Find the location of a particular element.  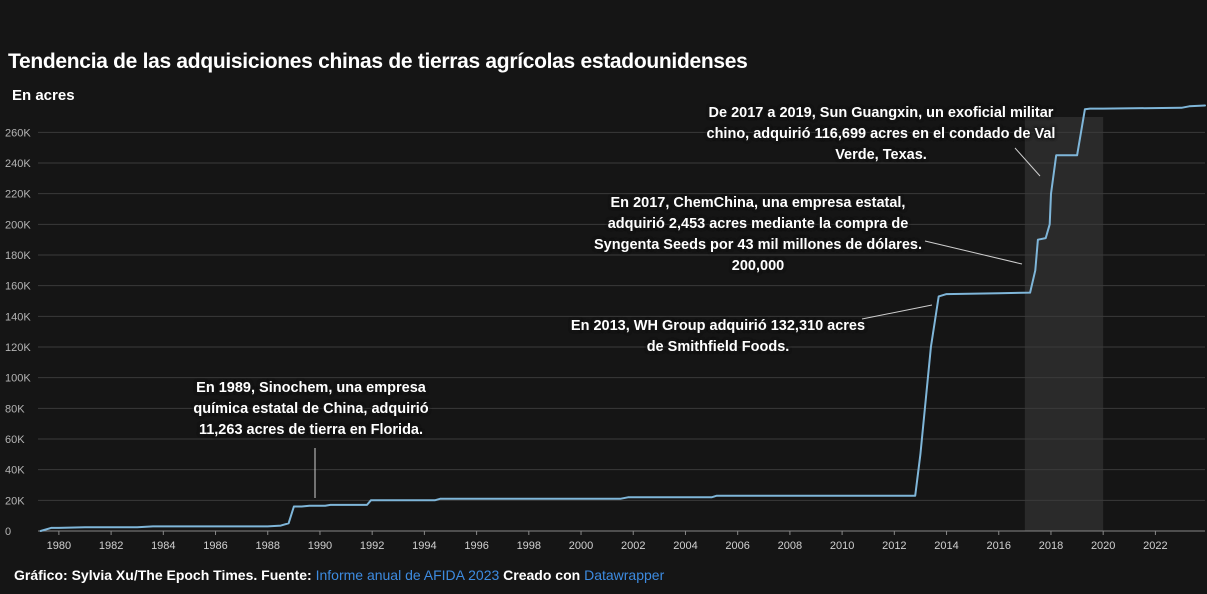

x-tick-label: 2006 is located at coordinates (737, 546).